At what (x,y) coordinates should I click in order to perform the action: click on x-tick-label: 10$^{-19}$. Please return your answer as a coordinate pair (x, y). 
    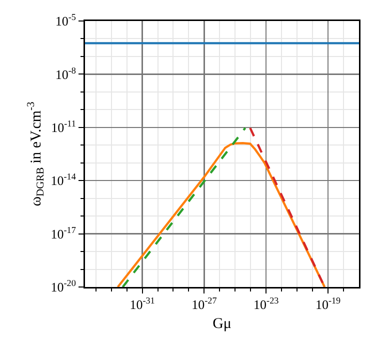
    Looking at the image, I should click on (328, 304).